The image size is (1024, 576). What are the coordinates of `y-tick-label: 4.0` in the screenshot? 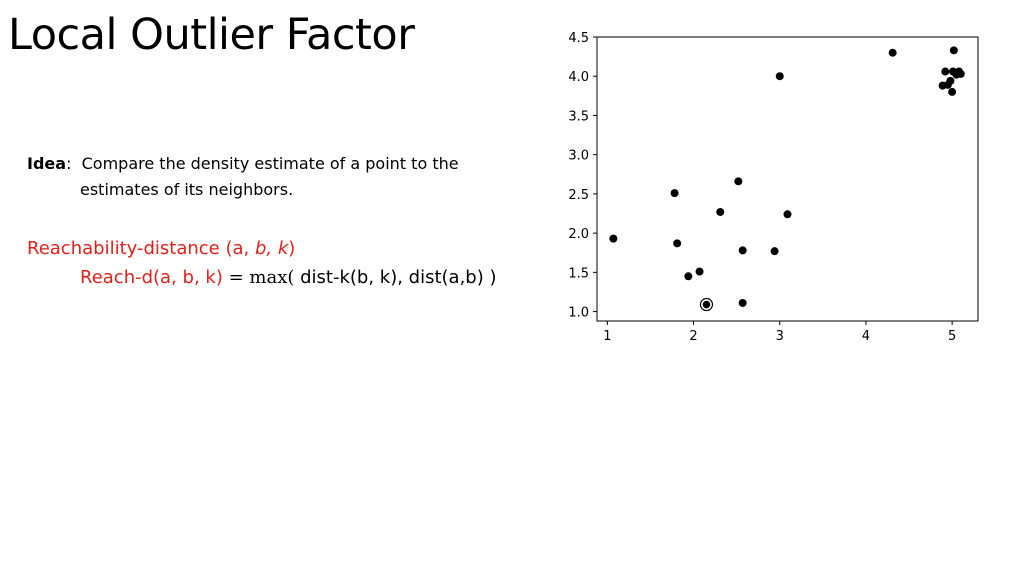 It's located at (578, 77).